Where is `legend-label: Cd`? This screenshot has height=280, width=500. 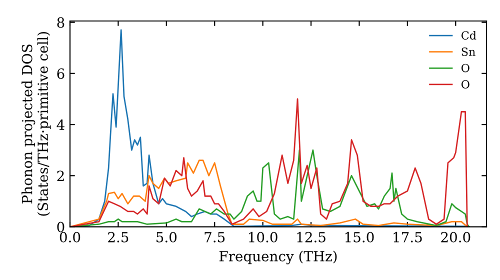 legend-label: Cd is located at coordinates (469, 35).